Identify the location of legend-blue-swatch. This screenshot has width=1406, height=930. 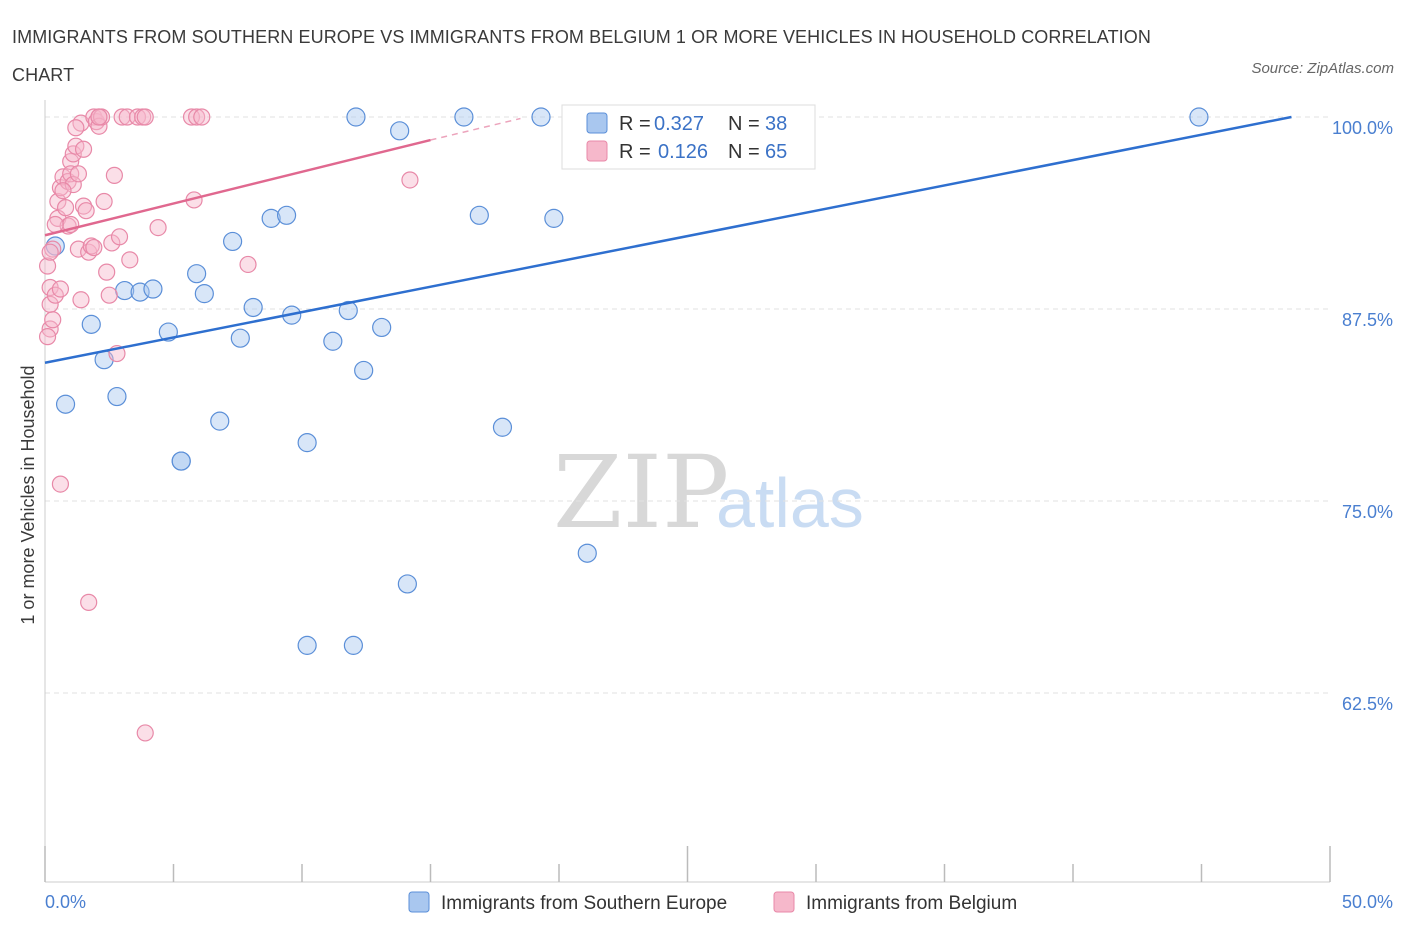
(597, 123).